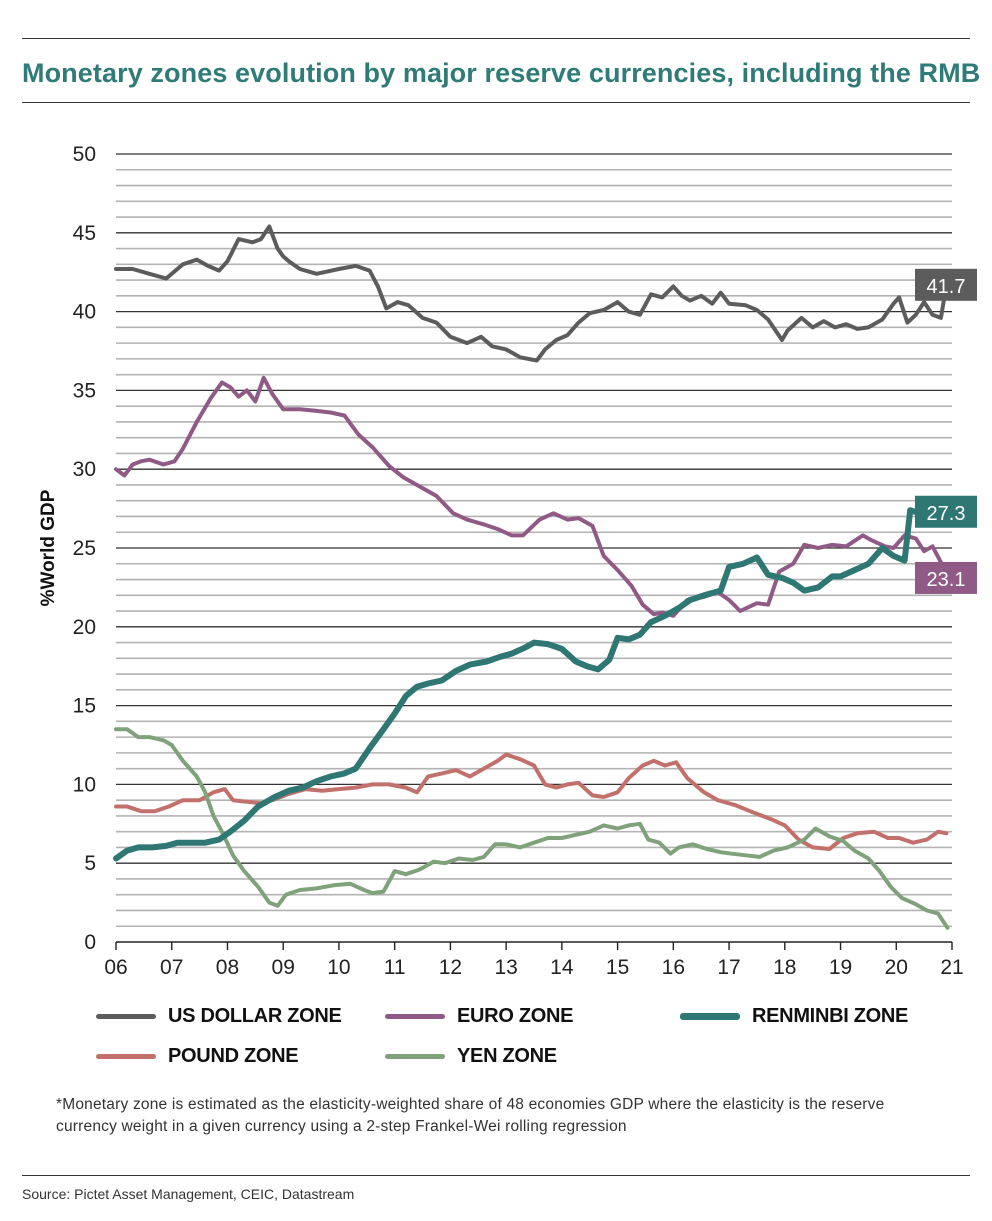 This screenshot has width=992, height=1221. What do you see at coordinates (233, 1055) in the screenshot?
I see `legend-label-pound: POUND ZONE` at bounding box center [233, 1055].